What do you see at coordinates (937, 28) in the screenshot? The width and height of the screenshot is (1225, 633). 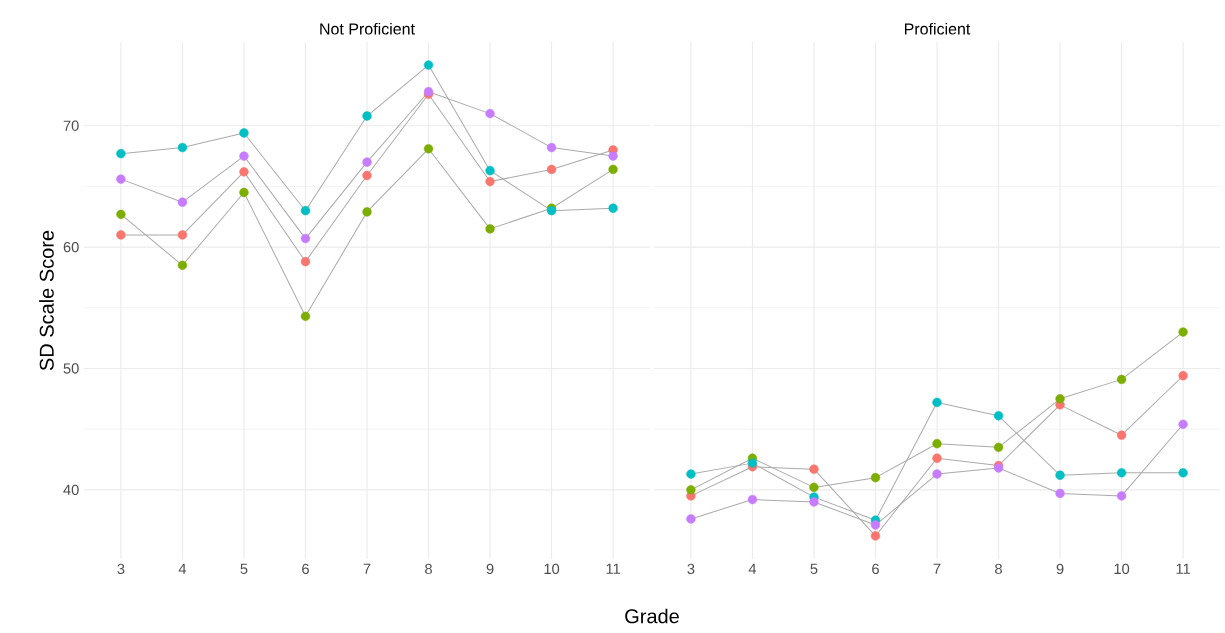 I see `chart-title: Proficient` at bounding box center [937, 28].